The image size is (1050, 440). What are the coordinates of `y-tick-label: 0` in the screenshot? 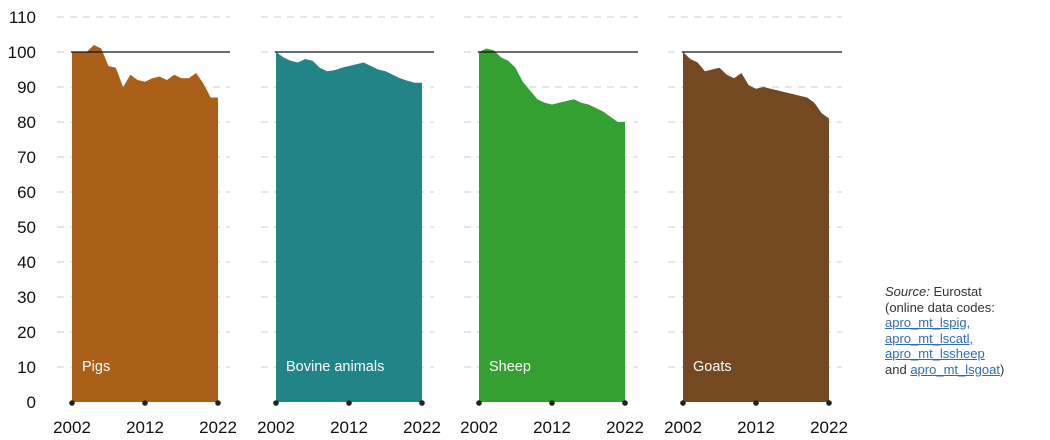 It's located at (31, 402).